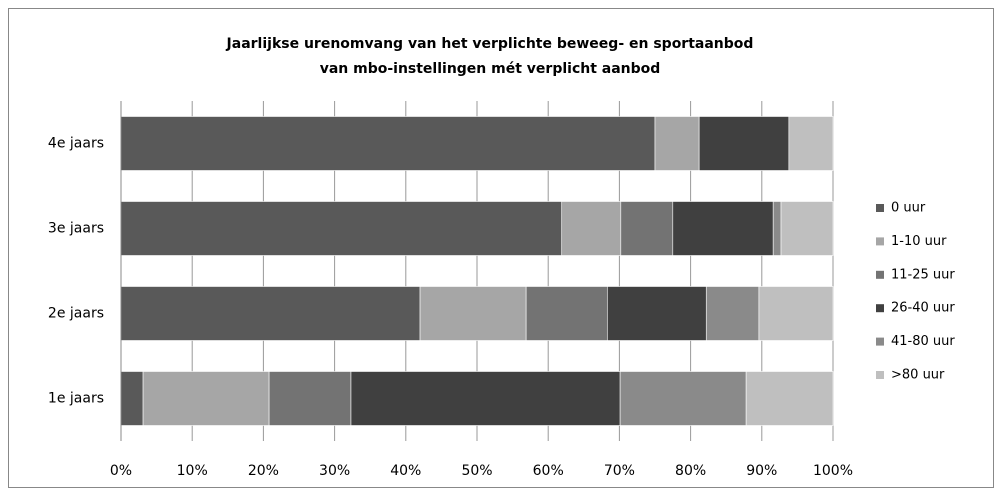  Describe the element at coordinates (923, 308) in the screenshot. I see `legend-label: 26-40 uur` at that location.